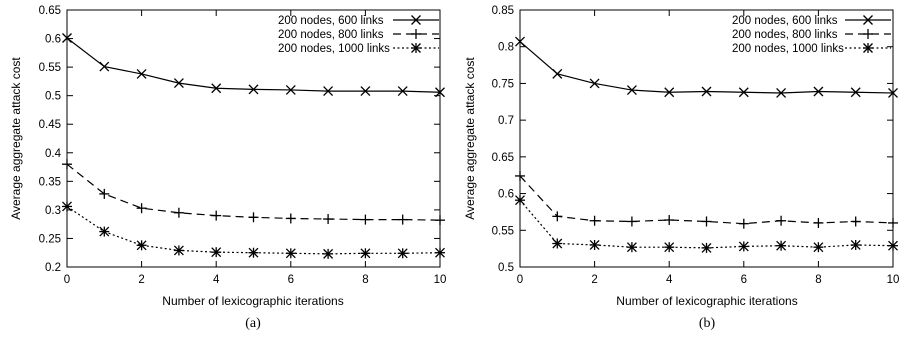  What do you see at coordinates (50, 125) in the screenshot?
I see `y-tick-label: 0.45` at bounding box center [50, 125].